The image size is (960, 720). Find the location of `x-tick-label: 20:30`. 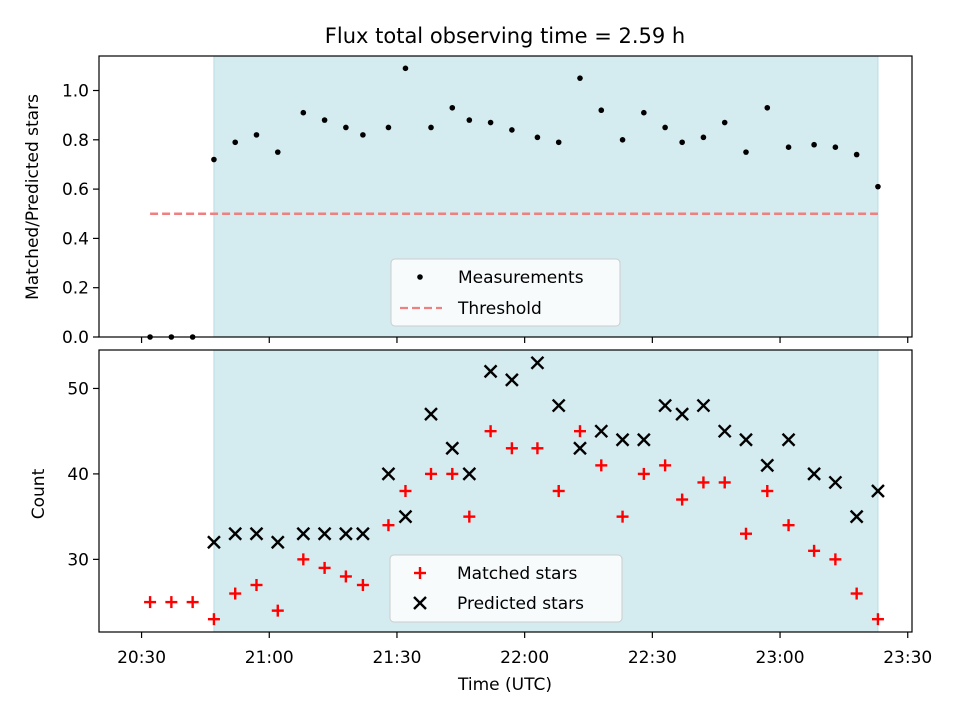

x-tick-label: 20:30 is located at coordinates (141, 658).